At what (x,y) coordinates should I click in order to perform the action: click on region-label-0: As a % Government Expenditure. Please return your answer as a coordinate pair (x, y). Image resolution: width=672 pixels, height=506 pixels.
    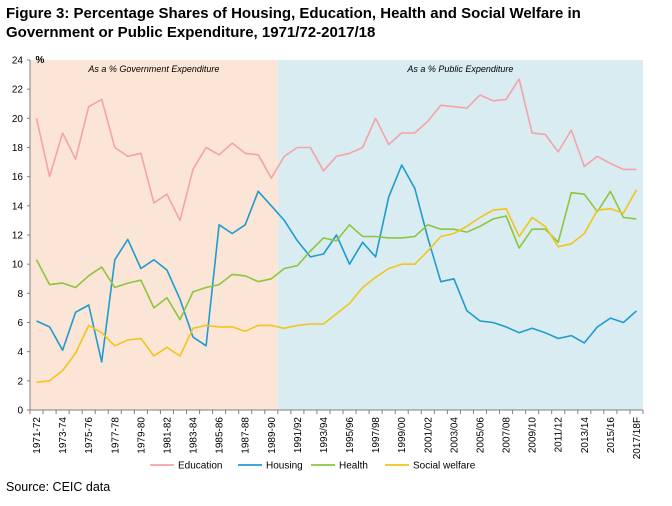
    Looking at the image, I should click on (153, 69).